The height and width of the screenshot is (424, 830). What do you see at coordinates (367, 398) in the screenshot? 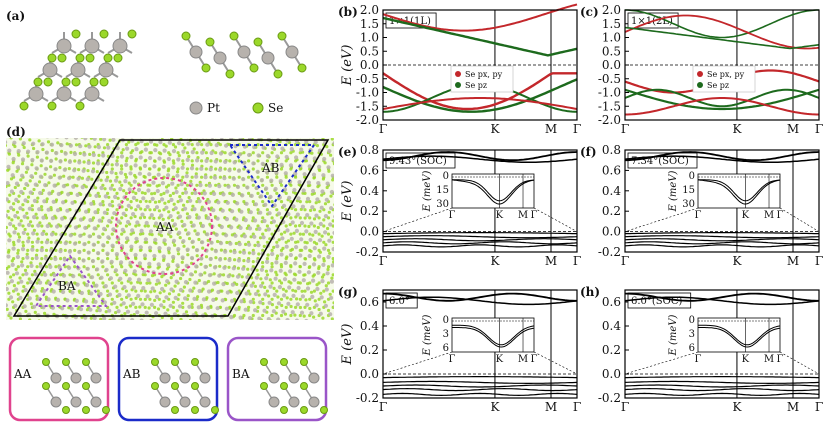
I see `y-tick-label: -0.2` at bounding box center [367, 398].